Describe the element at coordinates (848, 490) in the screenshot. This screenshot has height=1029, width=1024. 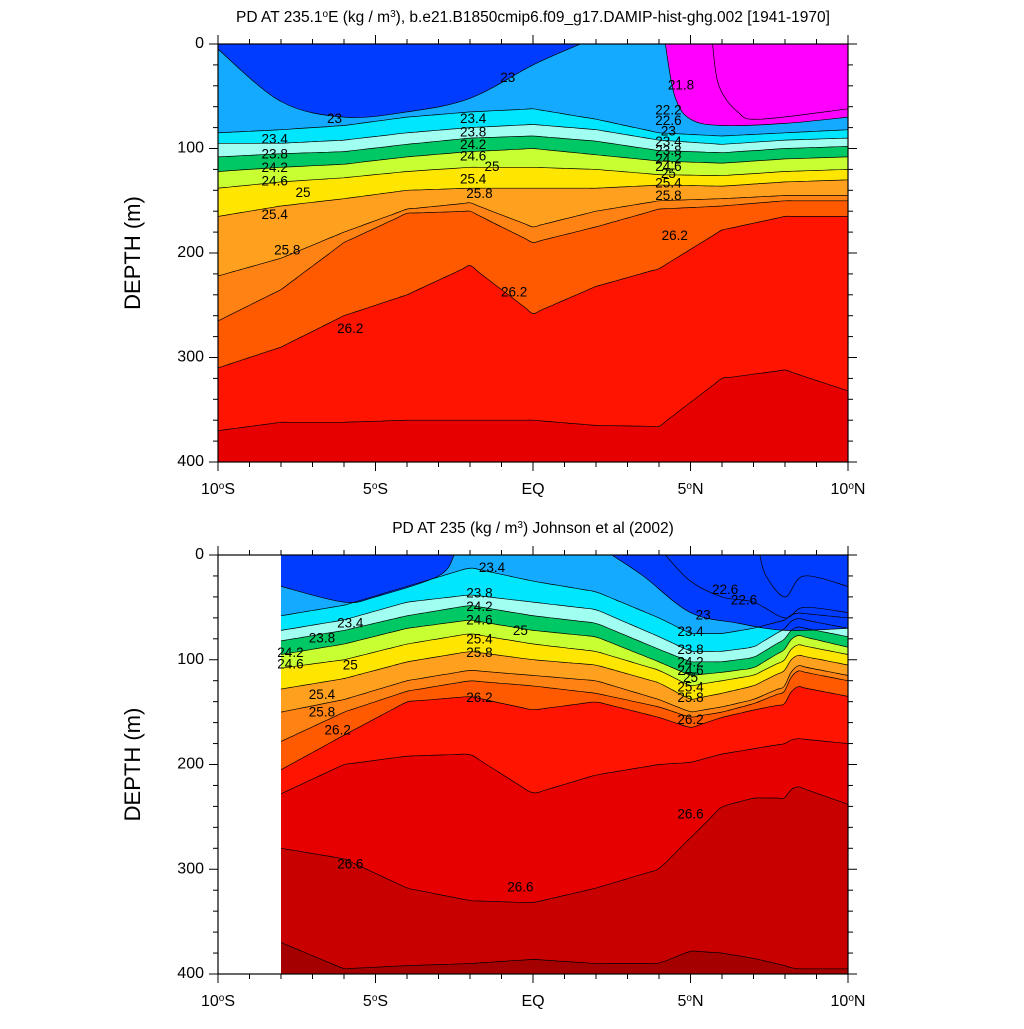
I see `x-tick-label: 10oN` at that location.